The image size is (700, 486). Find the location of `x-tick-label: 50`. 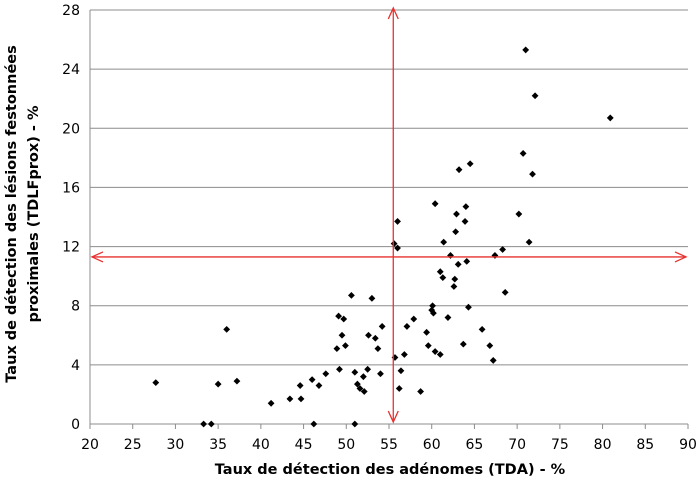

x-tick-label: 50 is located at coordinates (346, 445).